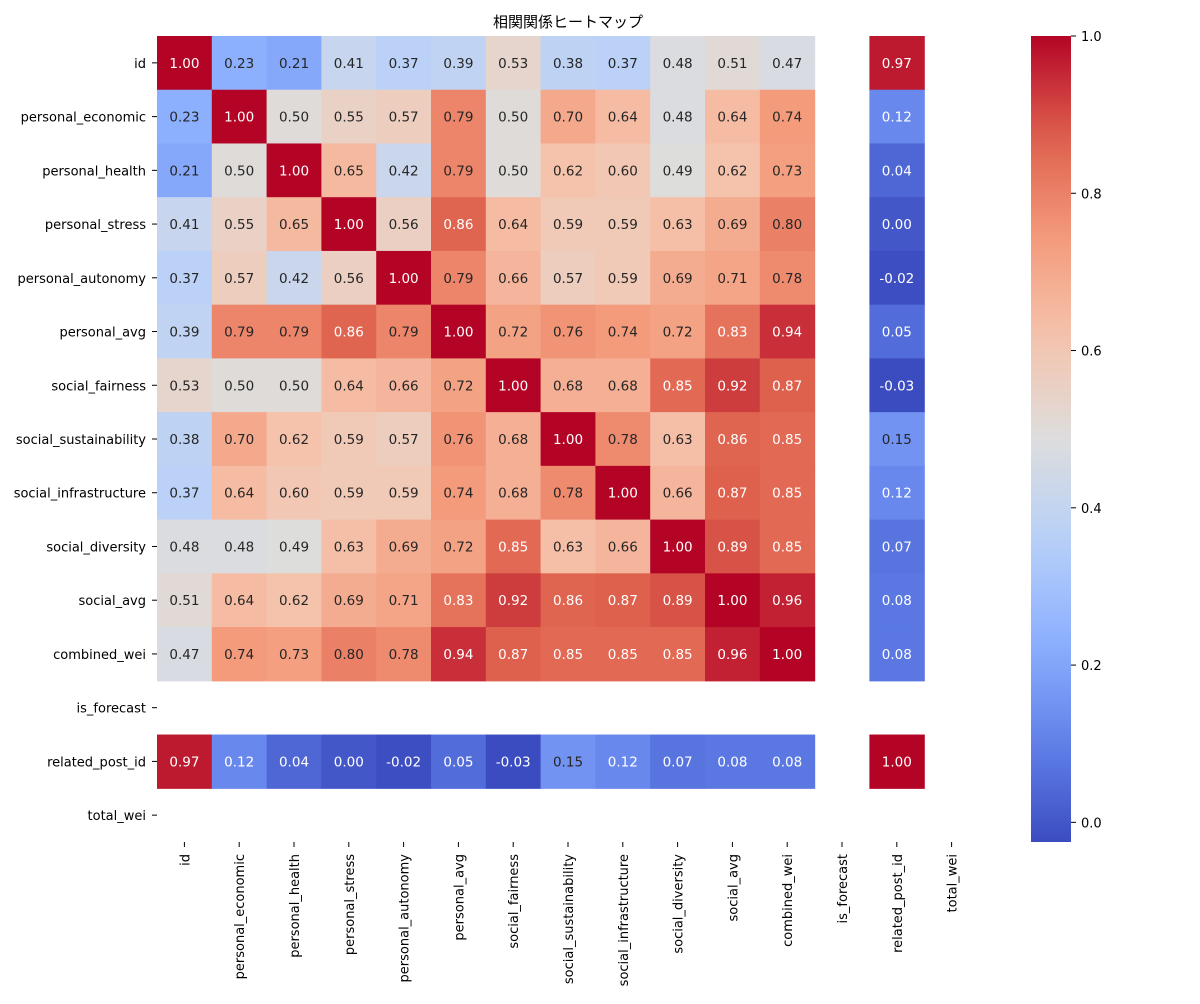 Image resolution: width=1200 pixels, height=1004 pixels. What do you see at coordinates (239, 225) in the screenshot?
I see `cell-annotation: 0.55` at bounding box center [239, 225].